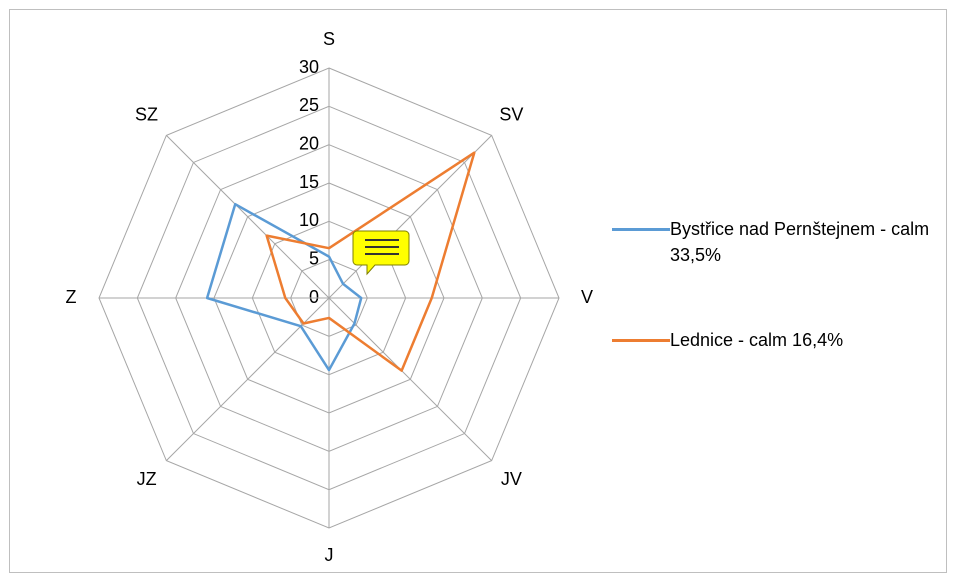 The width and height of the screenshot is (957, 582). What do you see at coordinates (309, 182) in the screenshot?
I see `tick-label: 15` at bounding box center [309, 182].